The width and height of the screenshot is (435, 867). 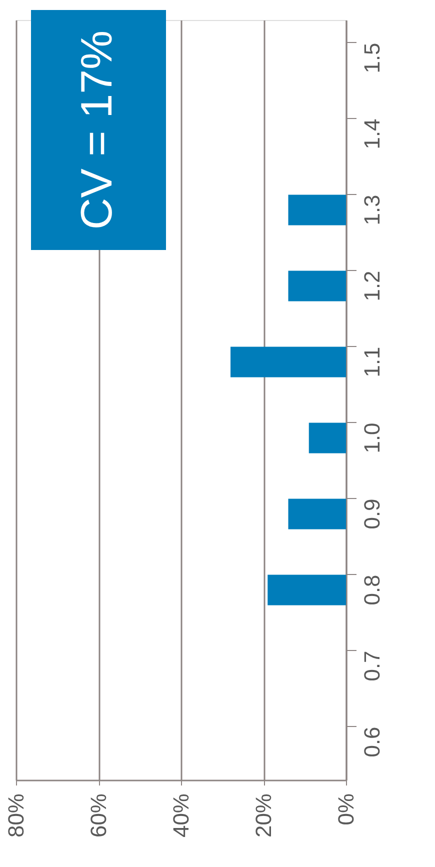 I want to click on y-tick-label: 1.1, so click(x=372, y=362).